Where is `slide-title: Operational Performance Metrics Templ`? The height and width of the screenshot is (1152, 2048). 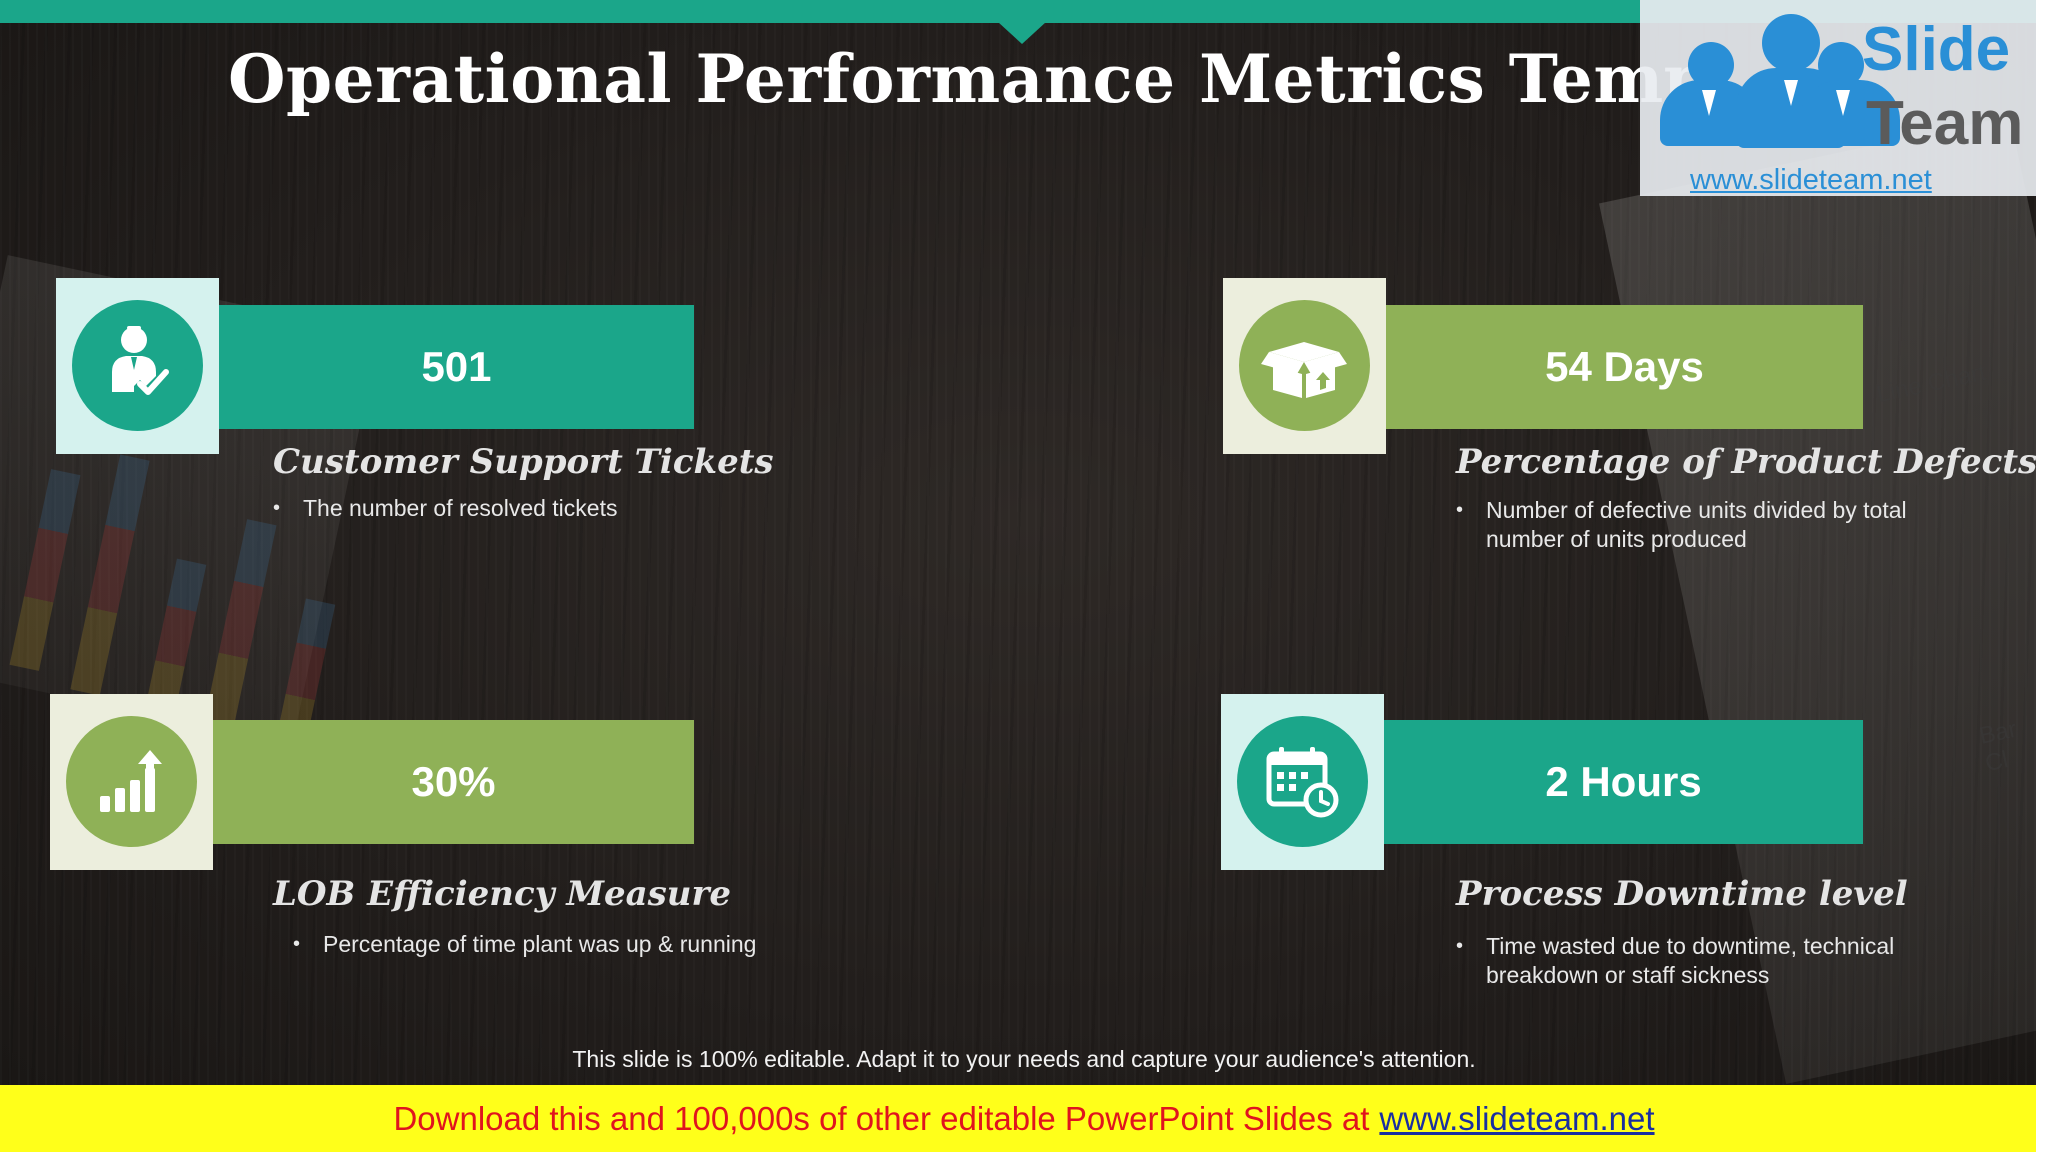 slide-title: Operational Performance Metrics Templ is located at coordinates (982, 79).